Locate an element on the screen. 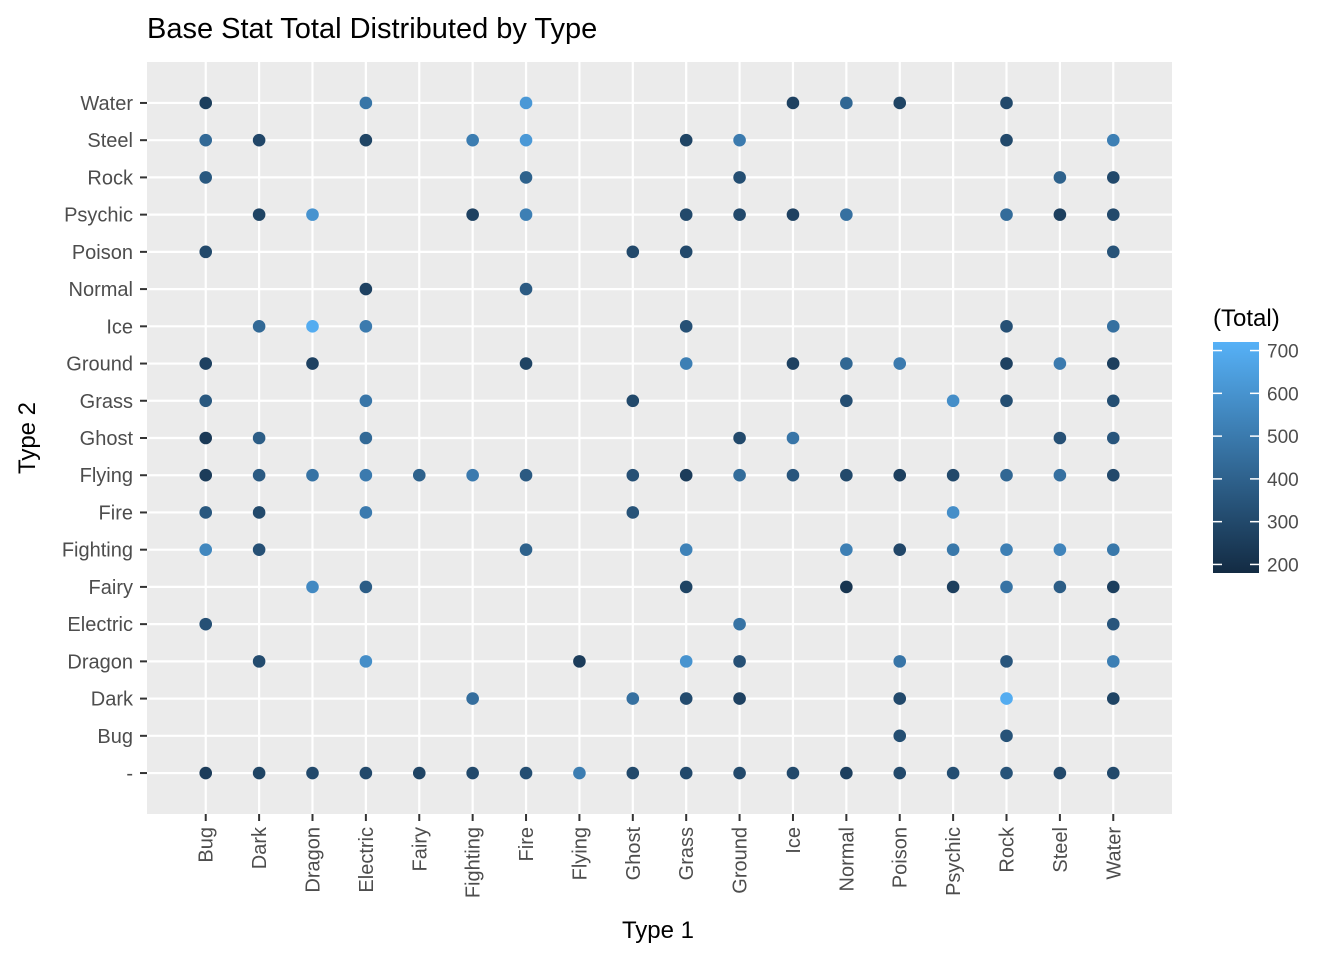 The width and height of the screenshot is (1344, 960). point-steel-ground is located at coordinates (1060, 363).